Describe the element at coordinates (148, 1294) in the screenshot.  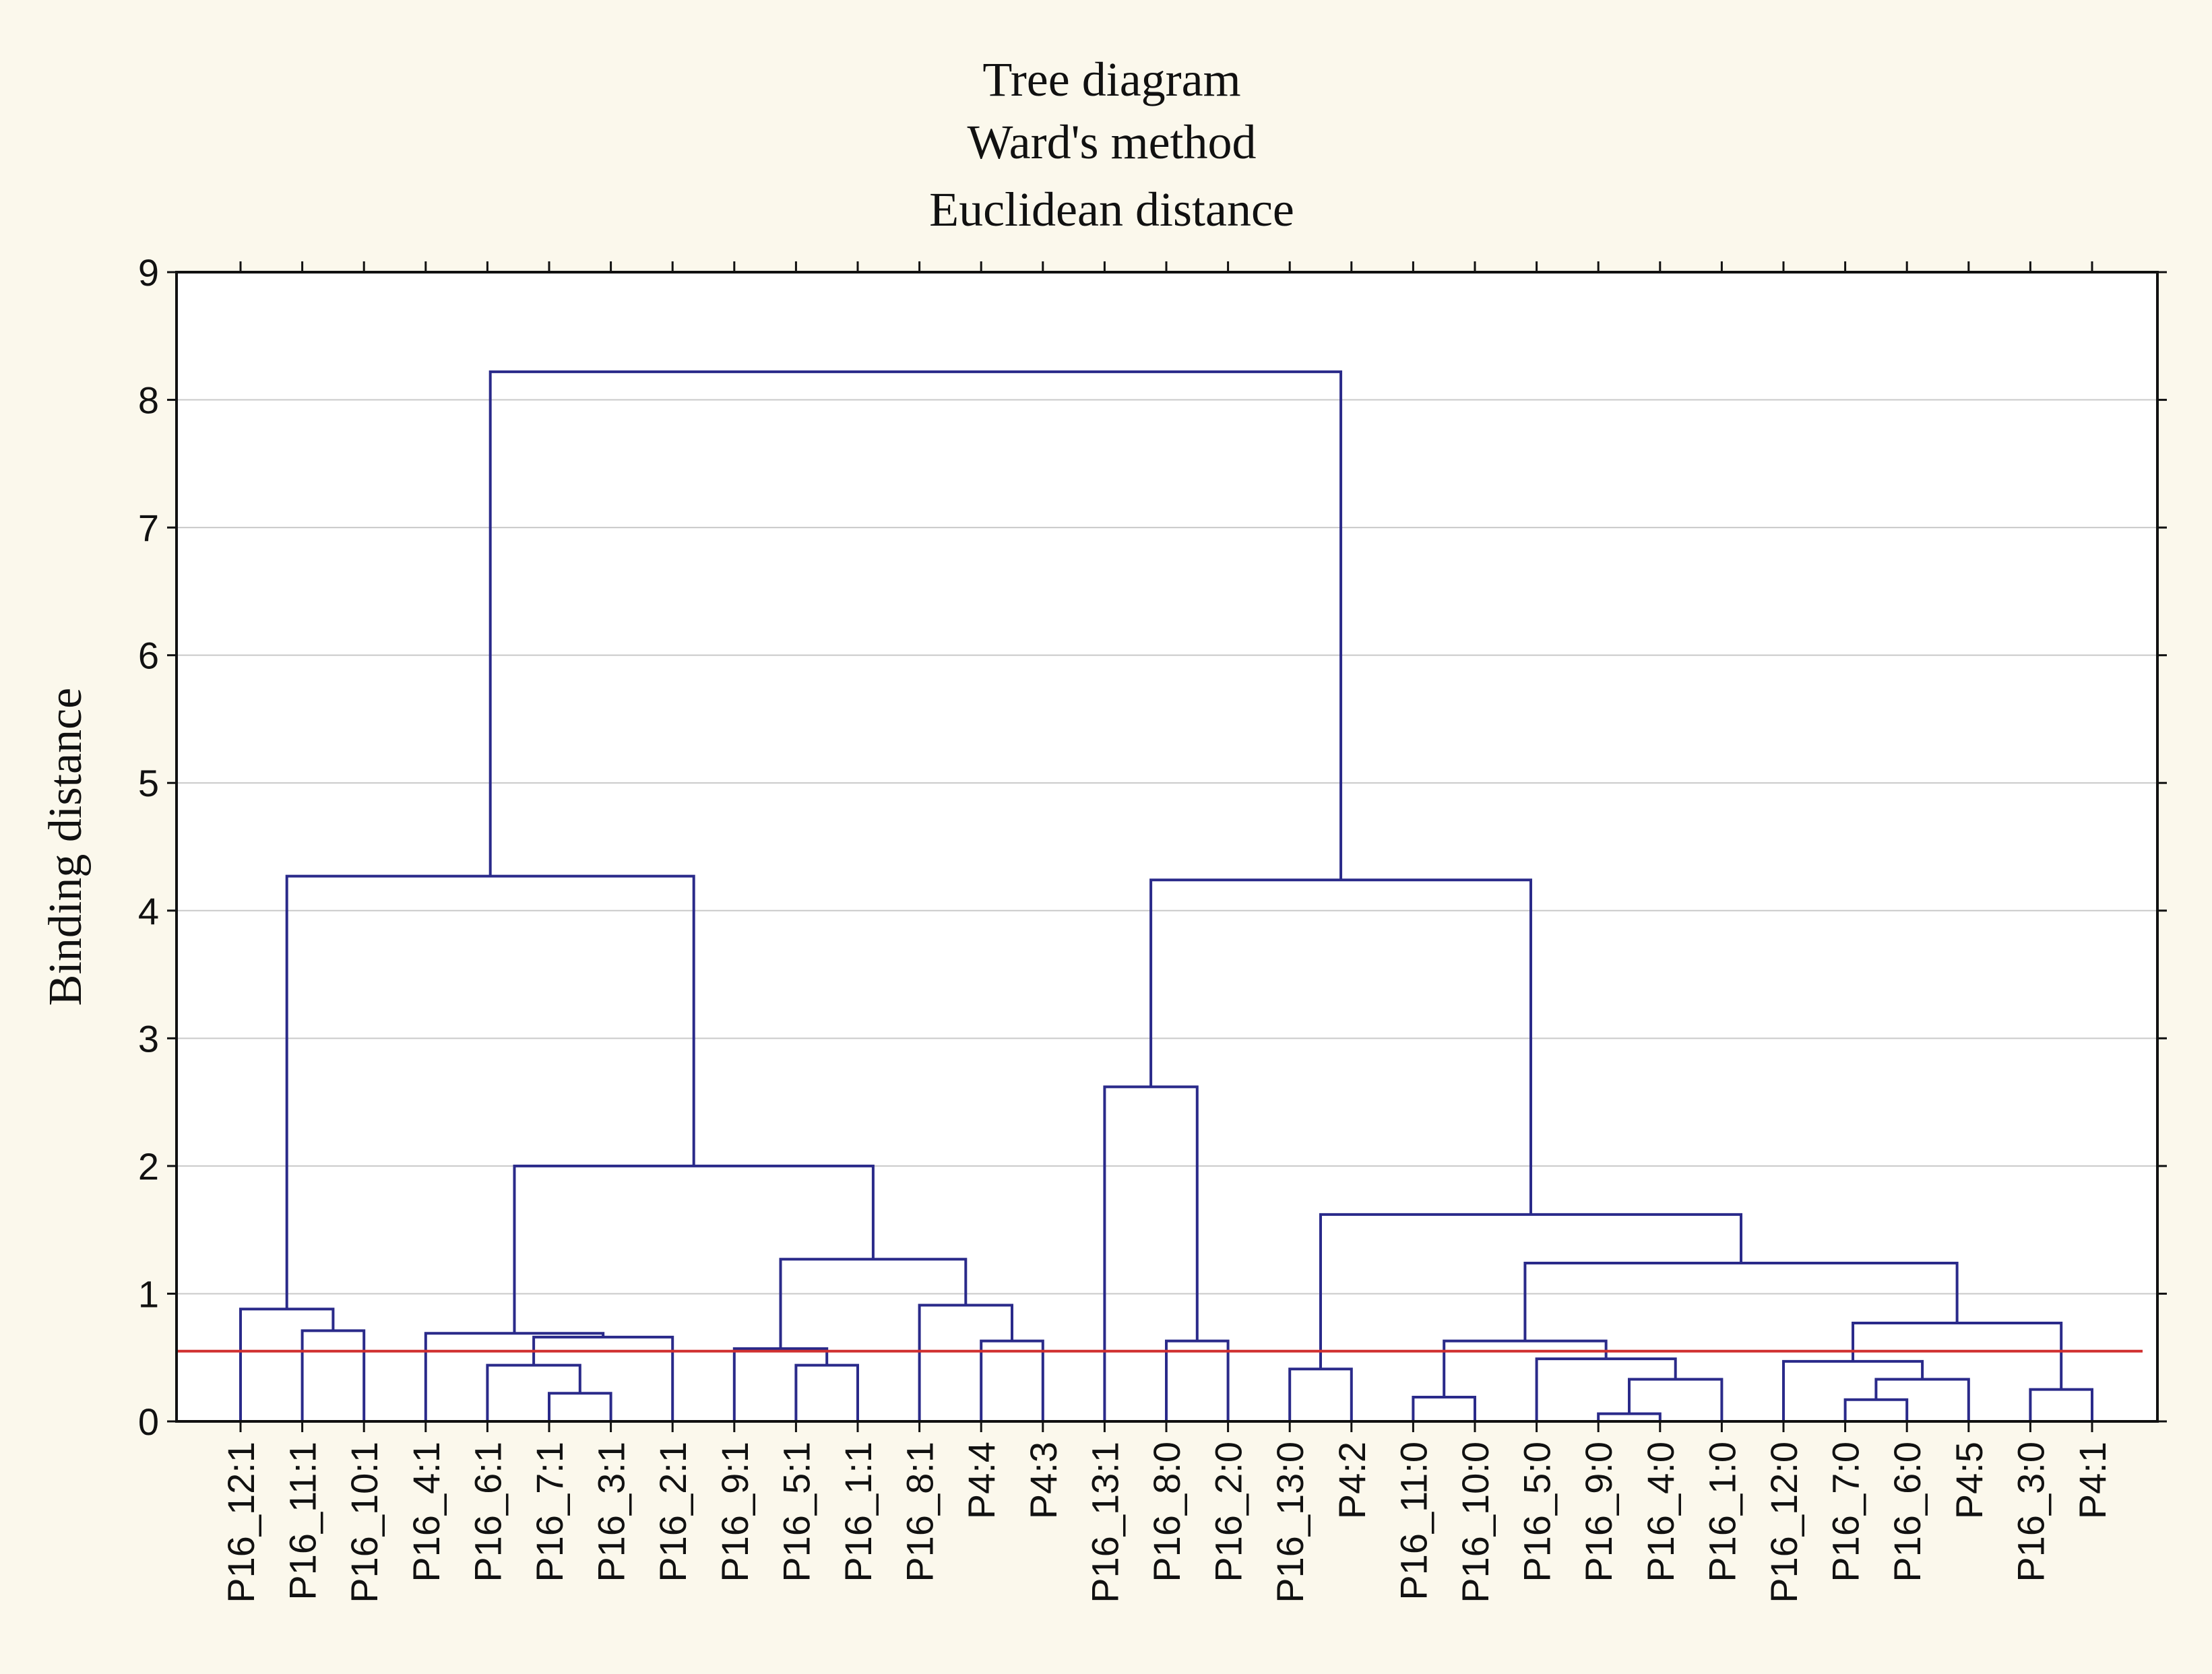
I see `y-tick-label-1: 1` at that location.